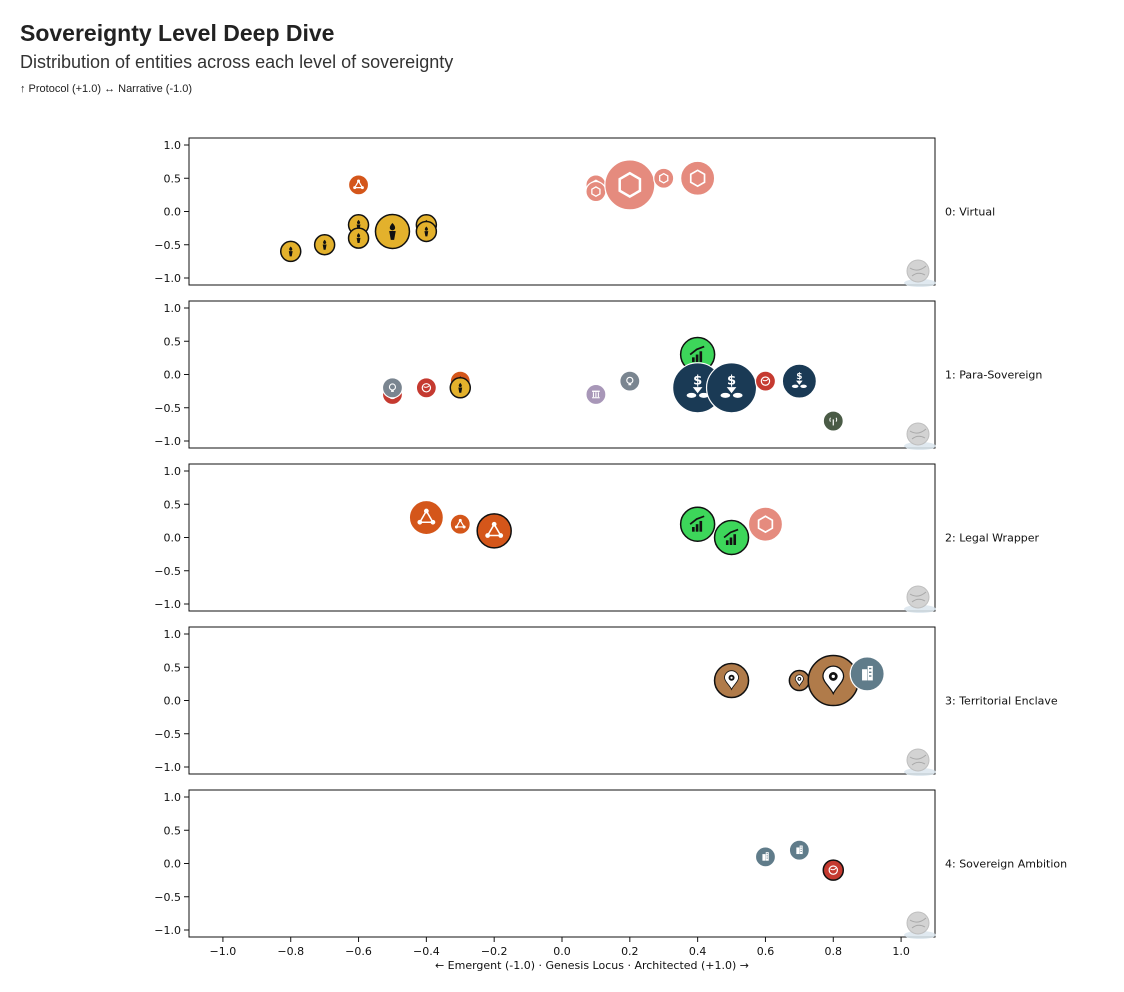  I want to click on x-tick-label: 0.0, so click(562, 951).